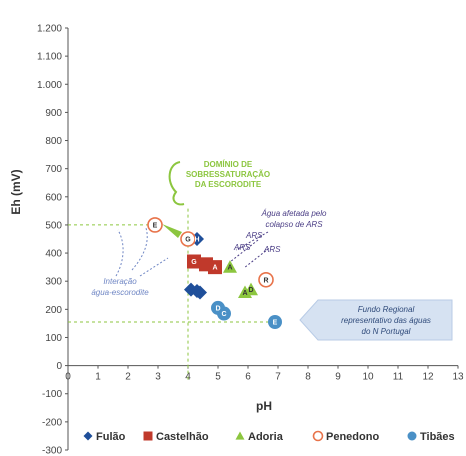 The height and width of the screenshot is (456, 466). What do you see at coordinates (52, 422) in the screenshot?
I see `y-tick-label: -200` at bounding box center [52, 422].